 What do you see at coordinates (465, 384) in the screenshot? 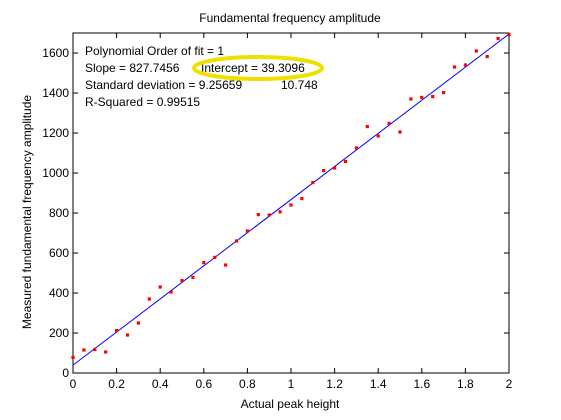
I see `x-tick-label: 1.8` at bounding box center [465, 384].